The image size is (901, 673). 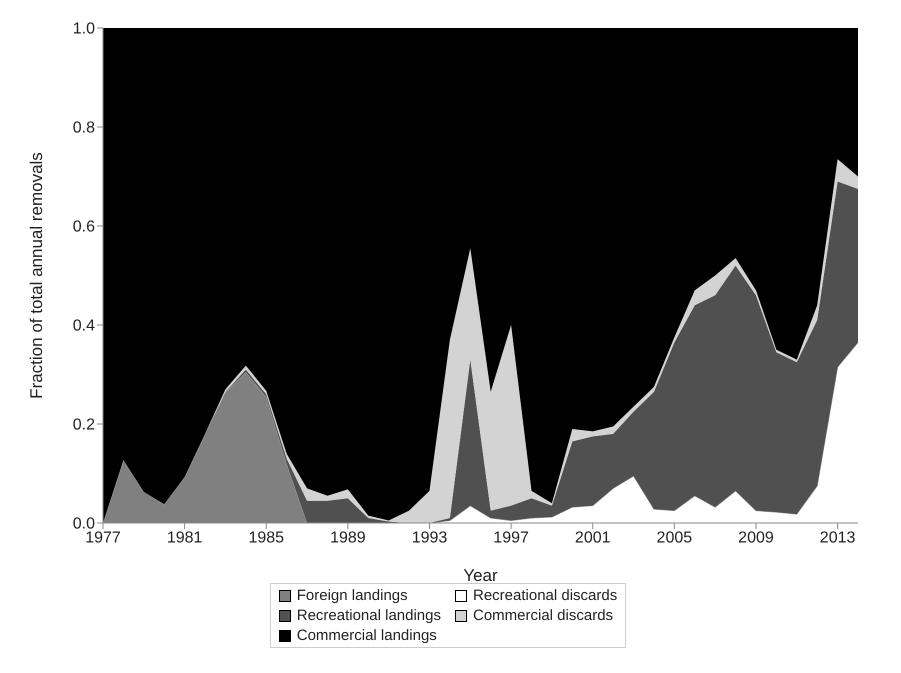 I want to click on x-tick-label: 2005, so click(x=674, y=537).